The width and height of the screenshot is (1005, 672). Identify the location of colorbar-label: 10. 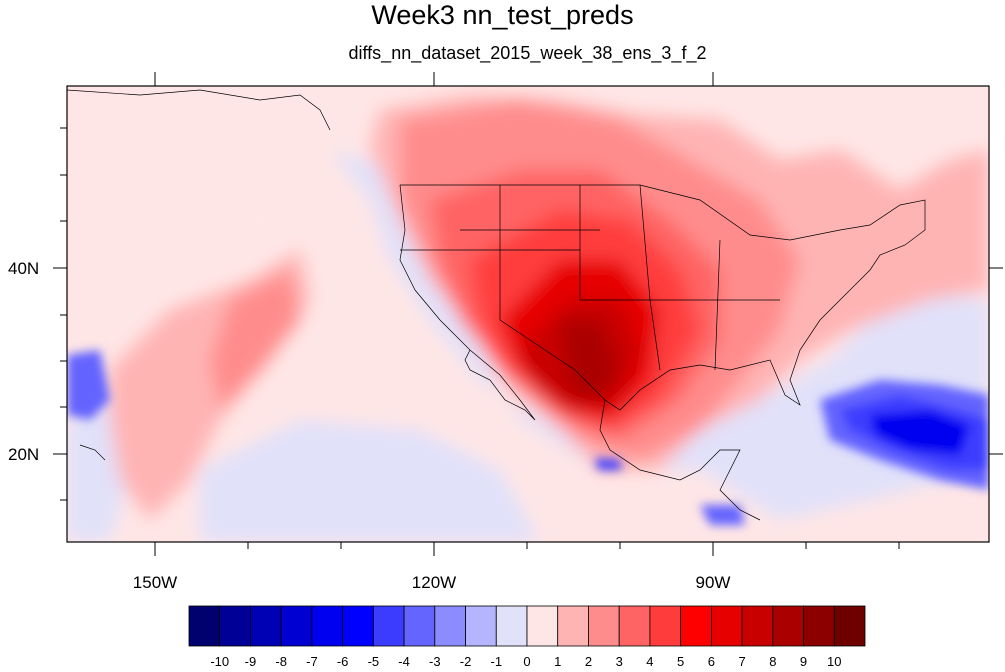
(834, 661).